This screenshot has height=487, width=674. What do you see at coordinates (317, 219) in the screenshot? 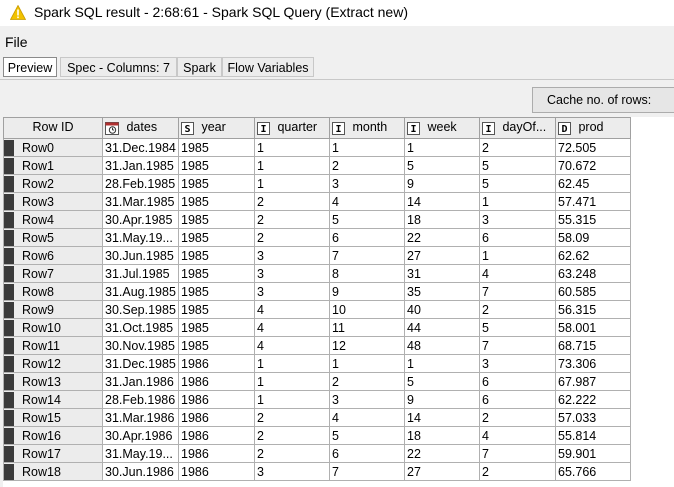
I see `table-row: Row4 30.Apr.1985 1985 2 5 18 3 55.315` at bounding box center [317, 219].